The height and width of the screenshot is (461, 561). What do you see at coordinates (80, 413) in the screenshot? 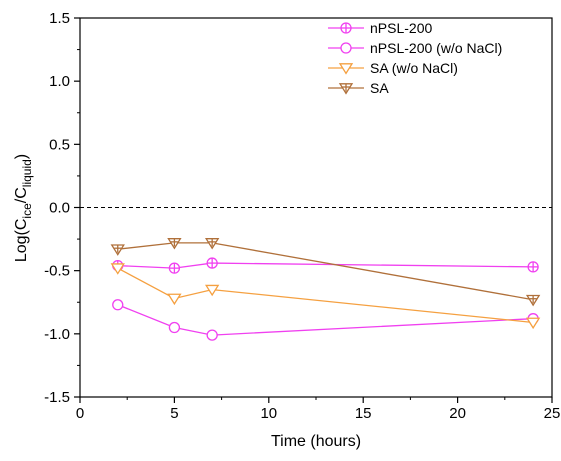
I see `x-tick-label: 0` at bounding box center [80, 413].